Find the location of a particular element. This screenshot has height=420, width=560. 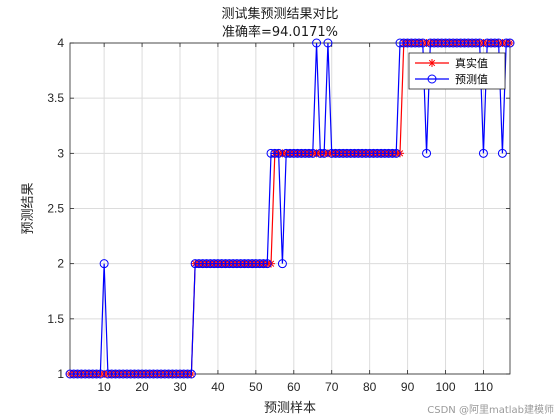

x-tick-label: 10 is located at coordinates (104, 387).